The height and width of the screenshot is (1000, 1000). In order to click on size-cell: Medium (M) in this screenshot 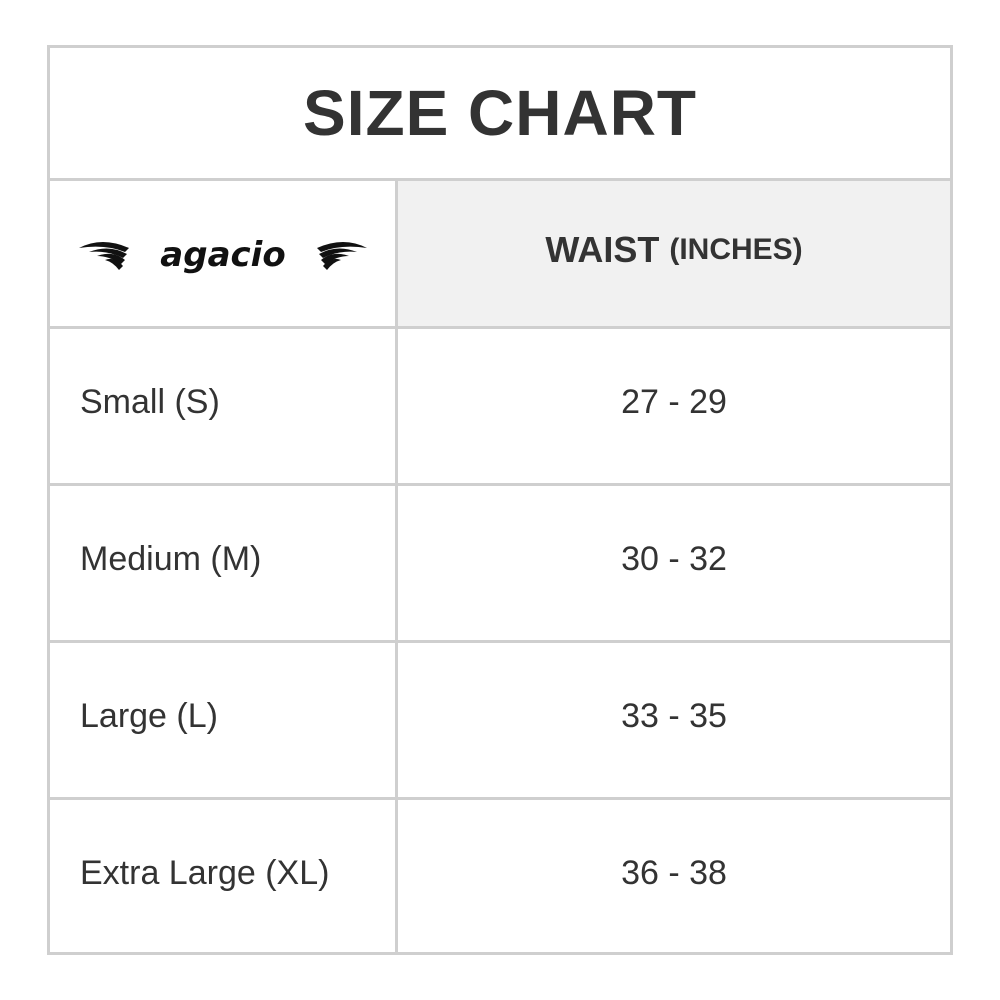, I will do `click(171, 558)`.